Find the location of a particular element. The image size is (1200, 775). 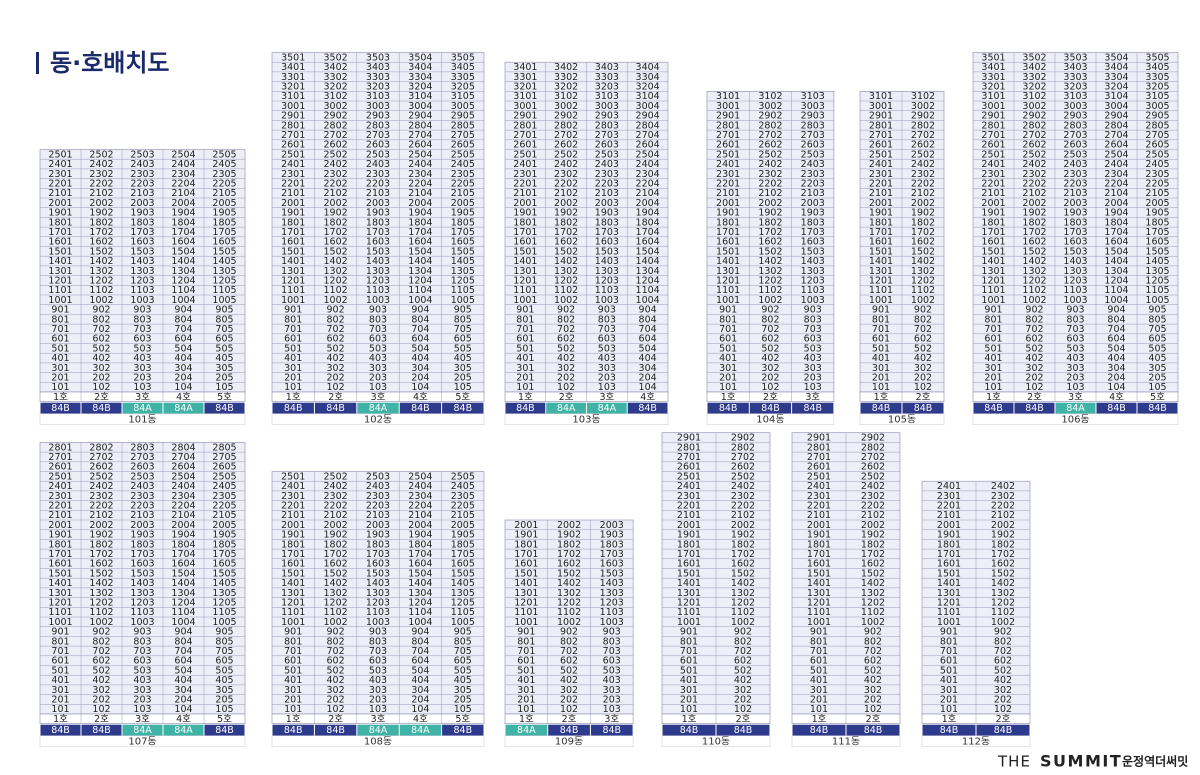

unit-number: 1804 is located at coordinates (420, 222).